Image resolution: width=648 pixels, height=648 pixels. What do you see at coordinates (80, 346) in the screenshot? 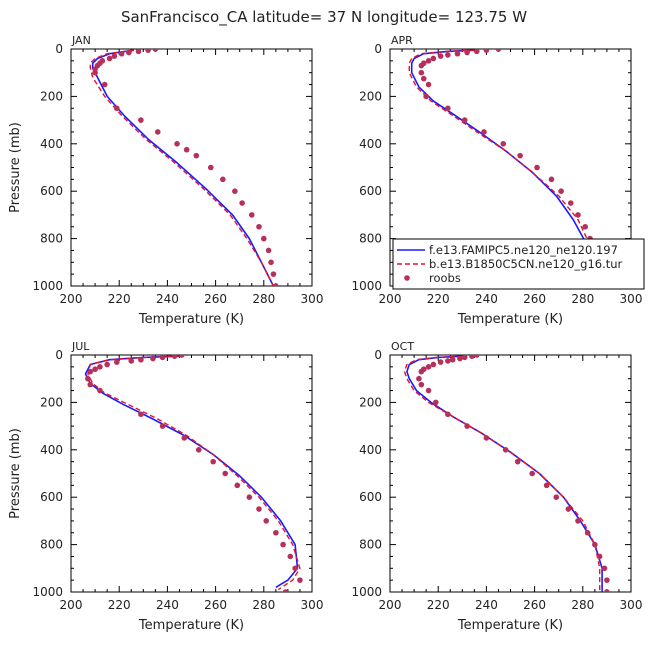
I see `panel-label: JUL` at bounding box center [80, 346].